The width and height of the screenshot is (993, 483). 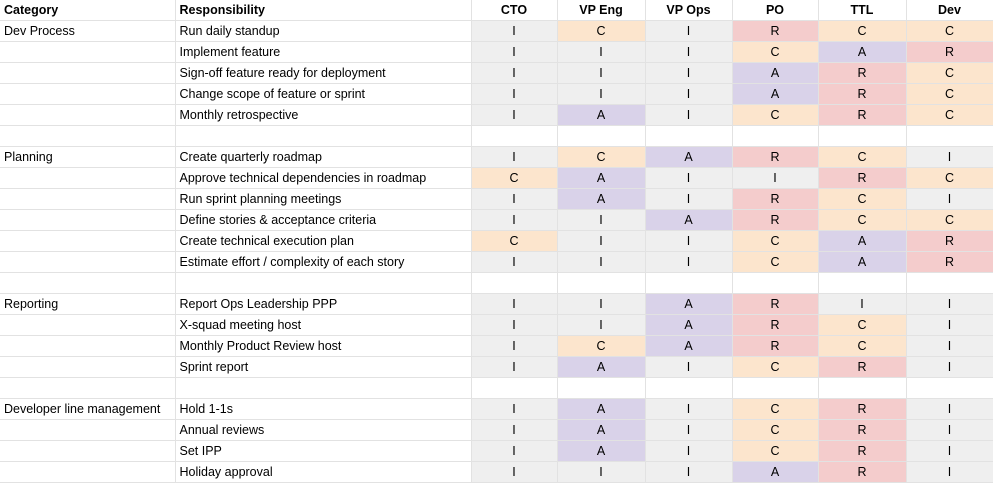 I want to click on responsibility-cell: Hold 1-1s, so click(x=323, y=409).